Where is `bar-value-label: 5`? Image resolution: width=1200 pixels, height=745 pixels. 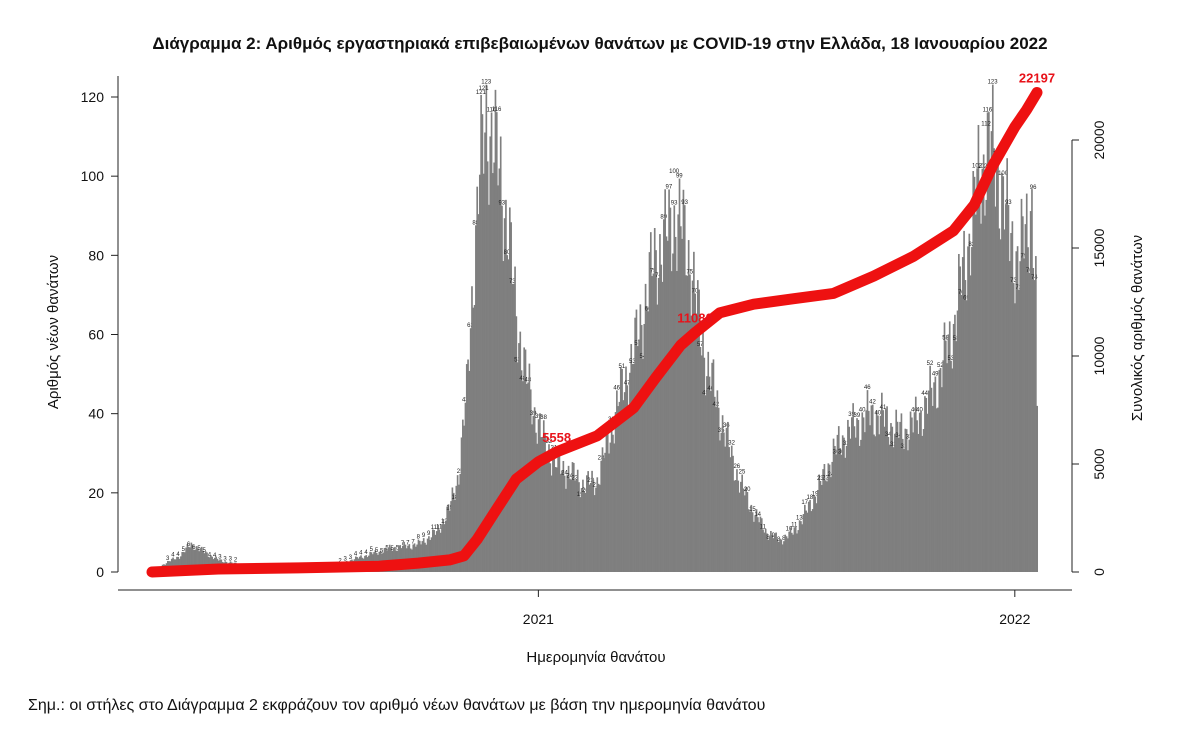
bar-value-label: 5 is located at coordinates (372, 550).